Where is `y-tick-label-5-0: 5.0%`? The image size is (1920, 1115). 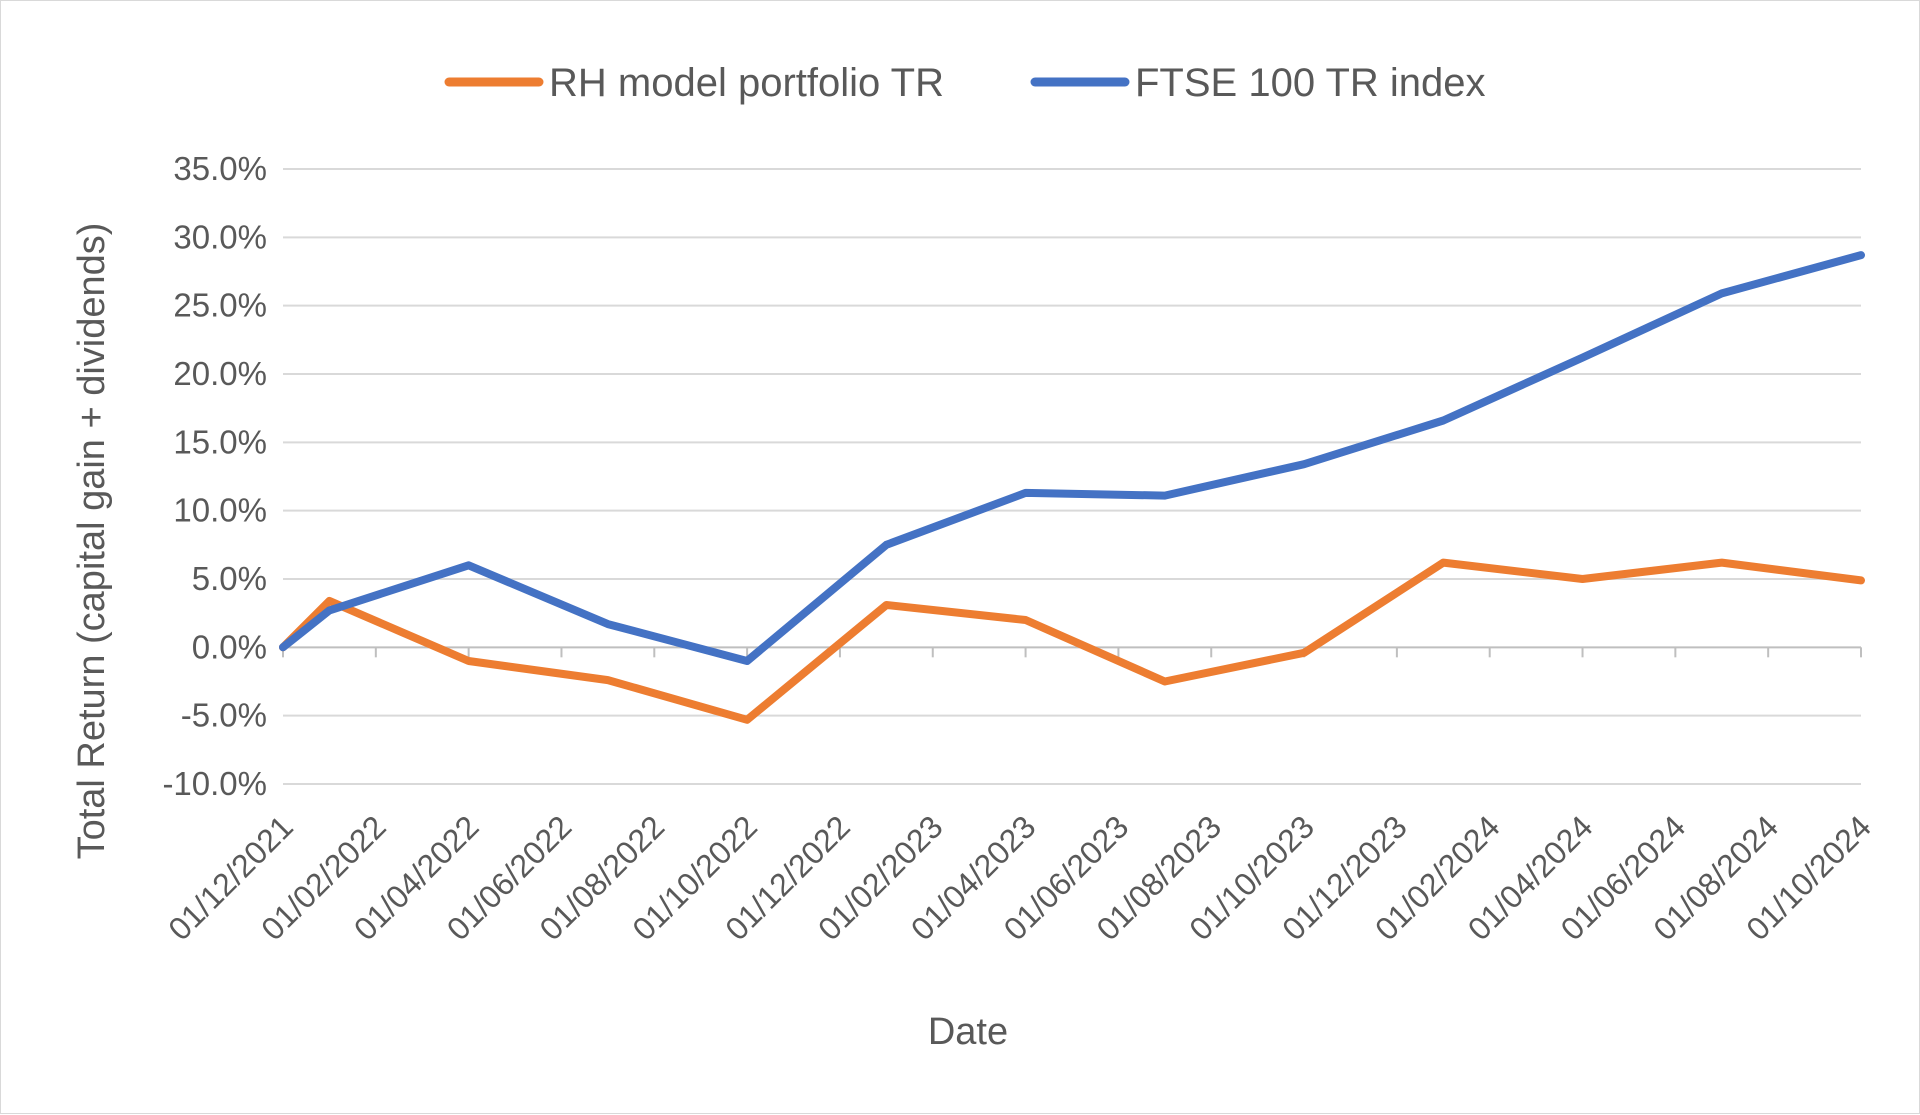 y-tick-label-5-0: 5.0% is located at coordinates (229, 578).